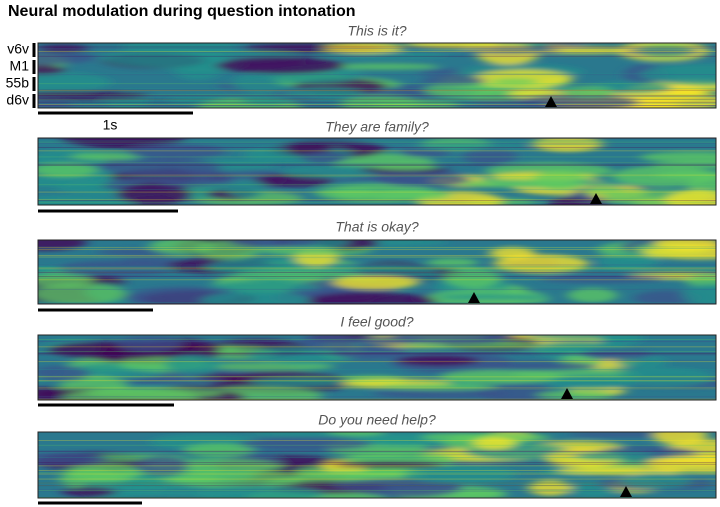 This screenshot has height=507, width=720. Describe the element at coordinates (377, 367) in the screenshot. I see `heatmap-frame` at that location.